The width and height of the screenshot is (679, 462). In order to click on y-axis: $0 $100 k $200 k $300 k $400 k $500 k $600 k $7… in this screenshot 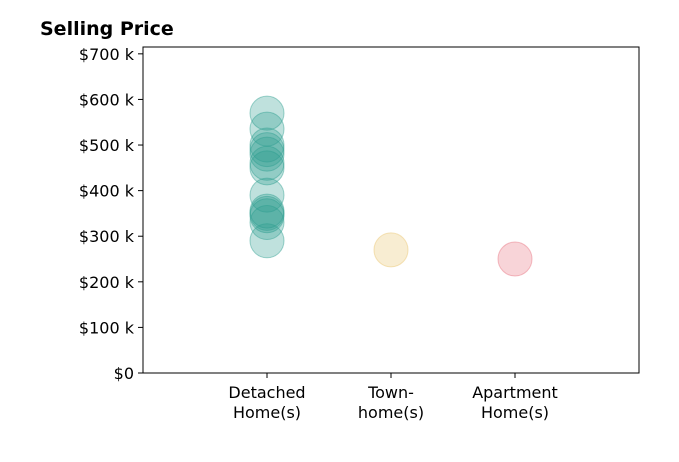, I will do `click(111, 214)`.